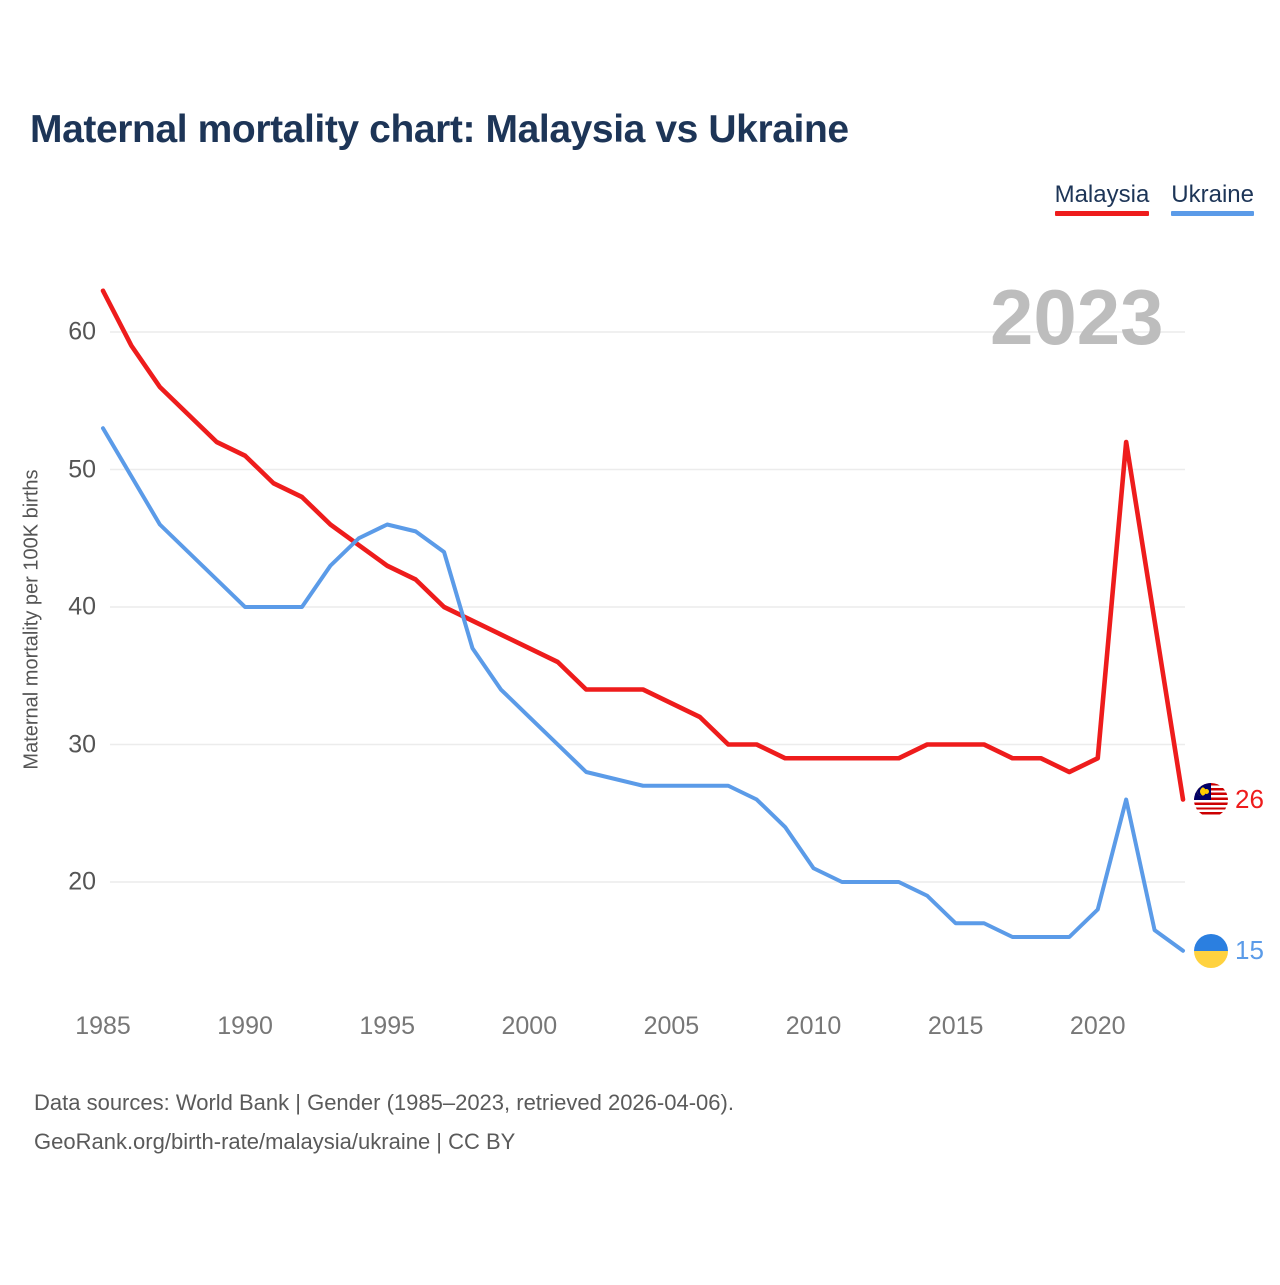 The image size is (1280, 1285). I want to click on end-value-ukraine: 15, so click(1249, 950).